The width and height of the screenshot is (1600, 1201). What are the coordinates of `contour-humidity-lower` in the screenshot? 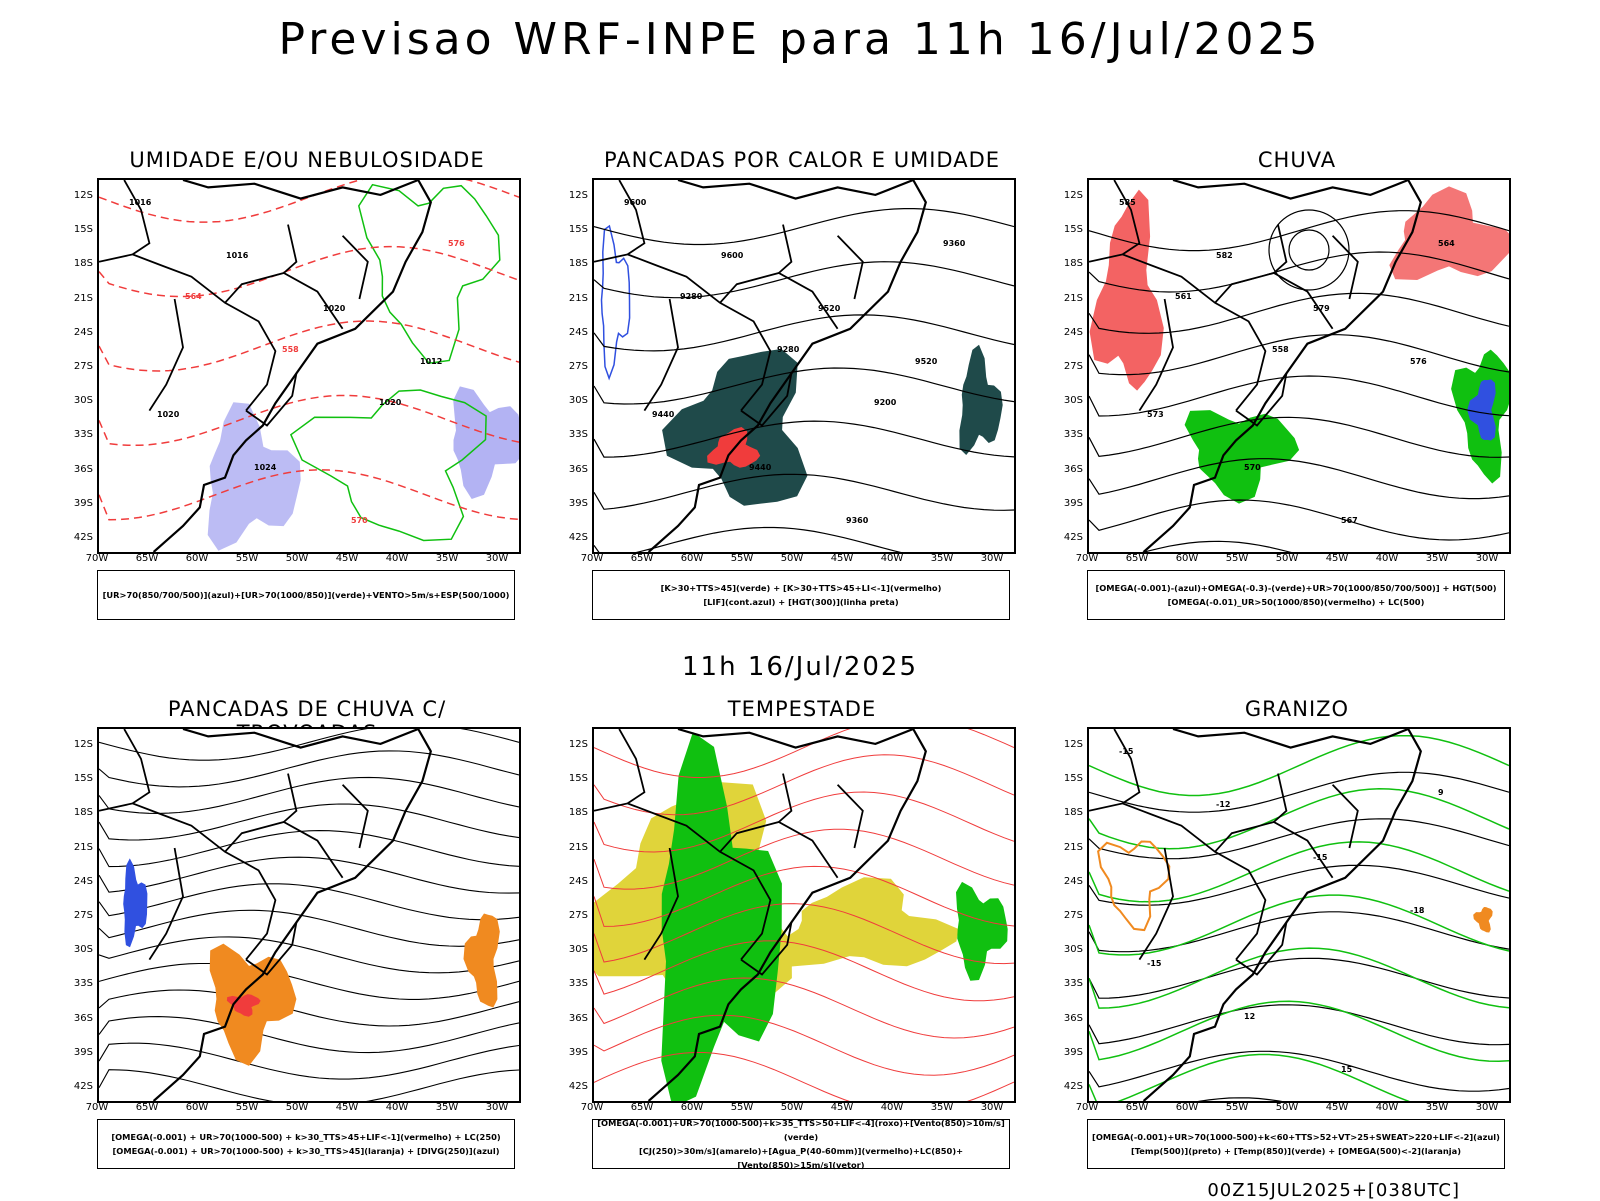 It's located at (388, 465).